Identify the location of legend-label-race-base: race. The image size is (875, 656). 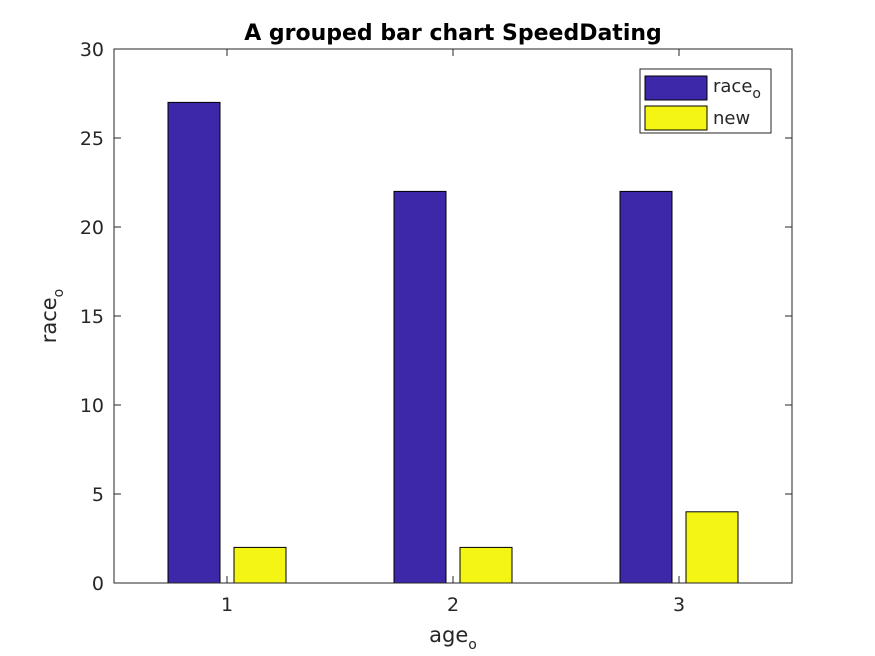
(732, 86).